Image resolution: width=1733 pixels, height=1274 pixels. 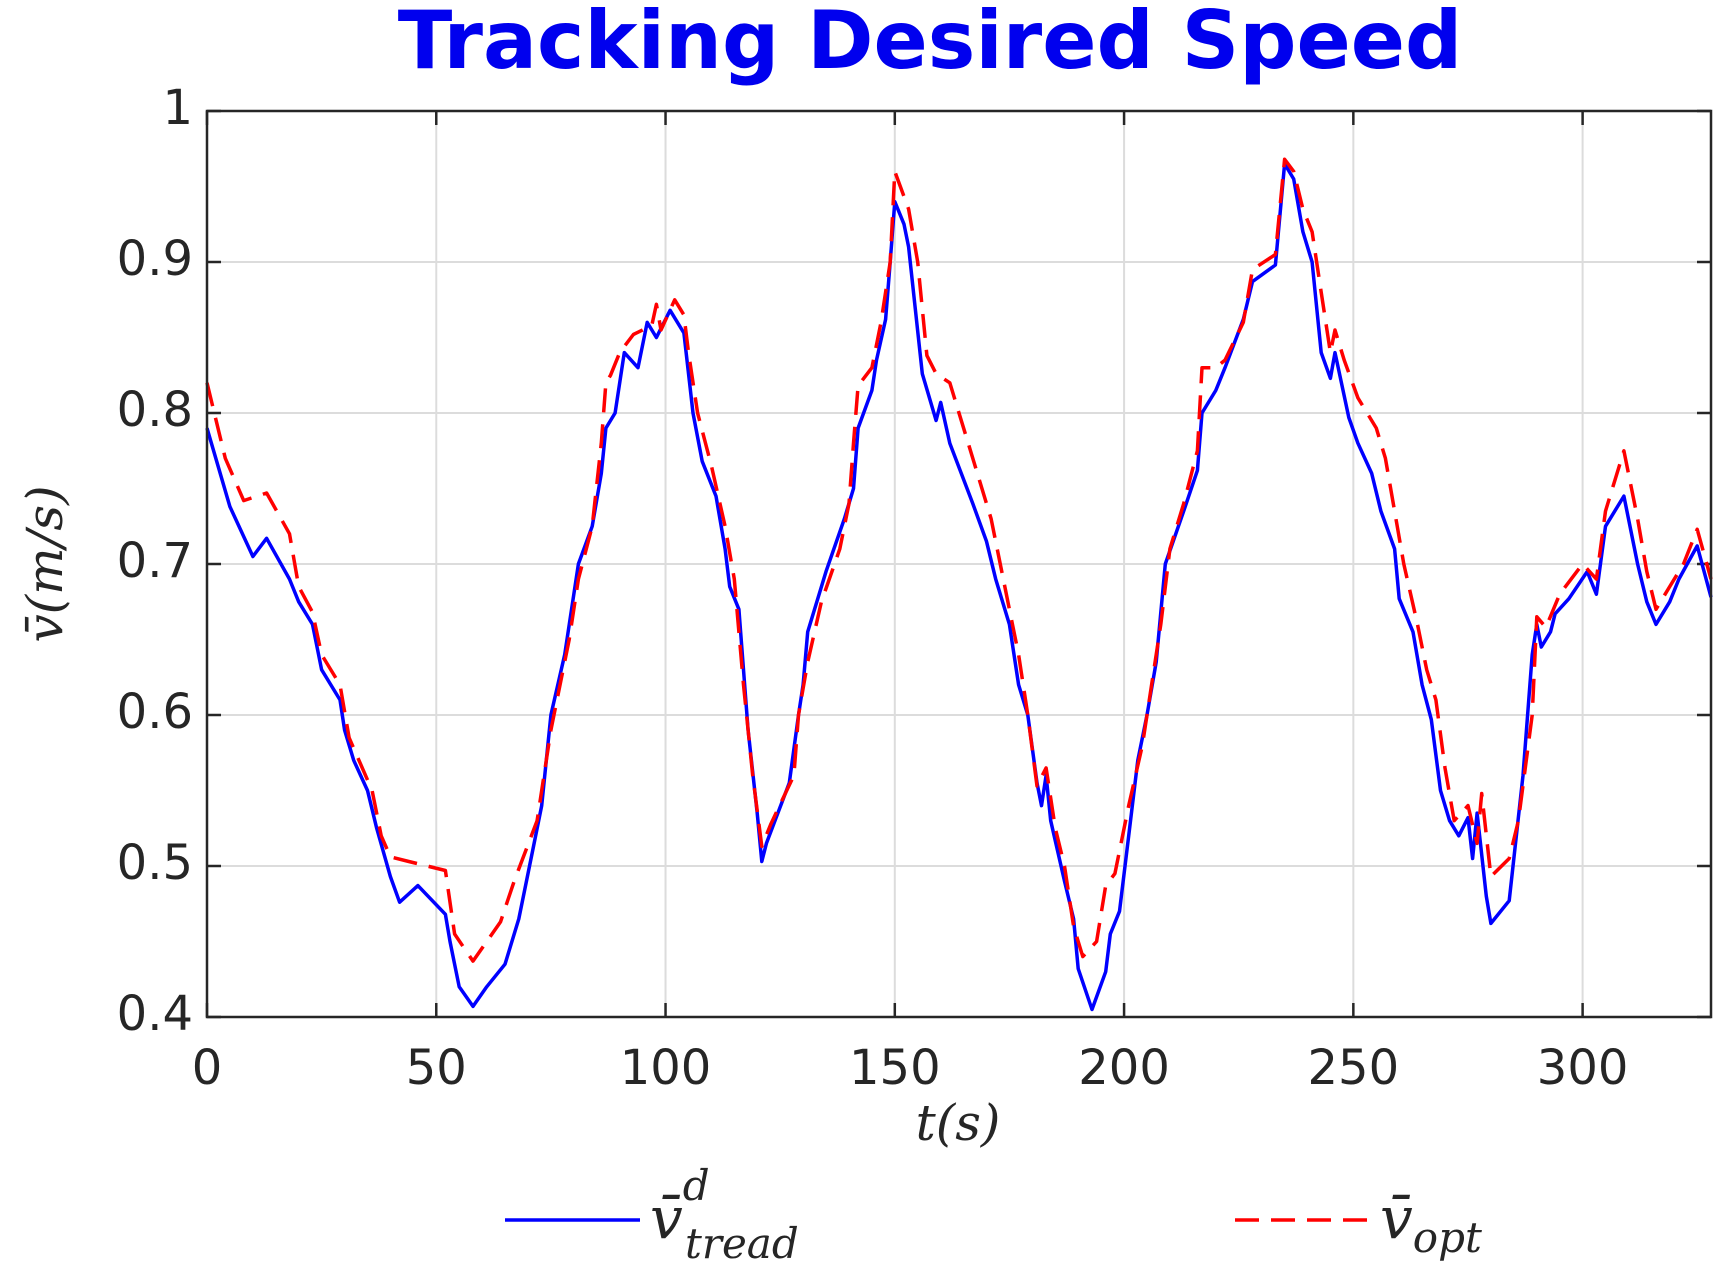 I want to click on legend-label: v̄d tread, so click(x=724, y=1214).